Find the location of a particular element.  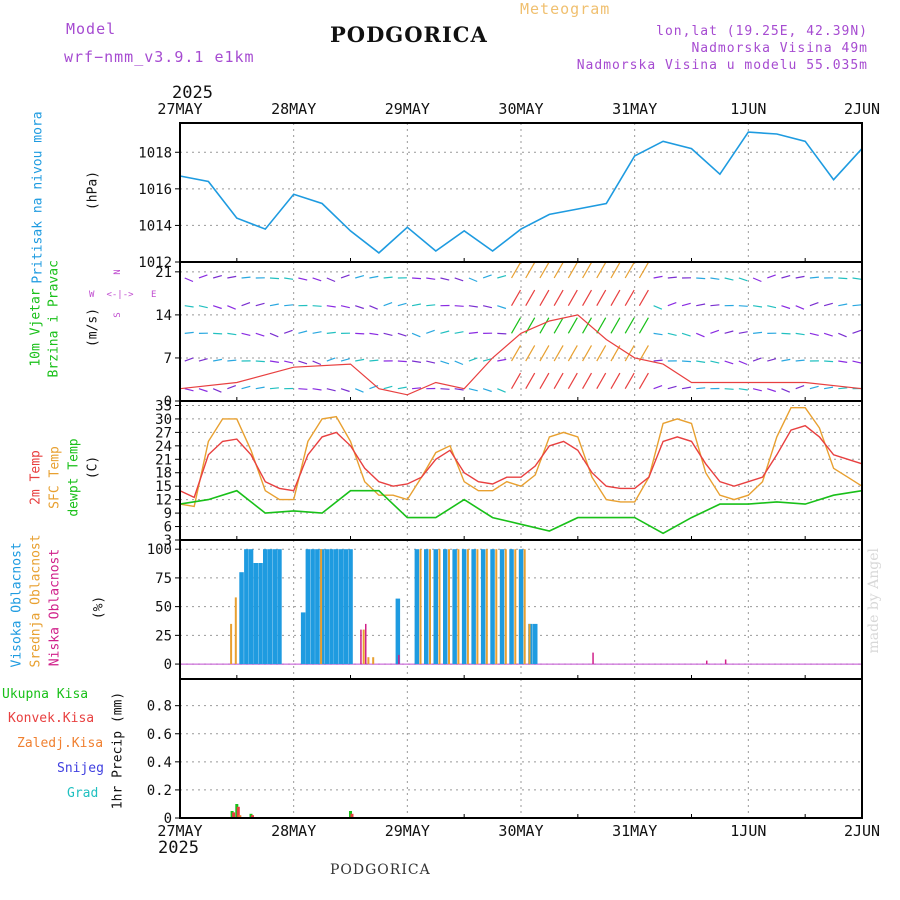

temperature-tick-label: 21 is located at coordinates (163, 460).